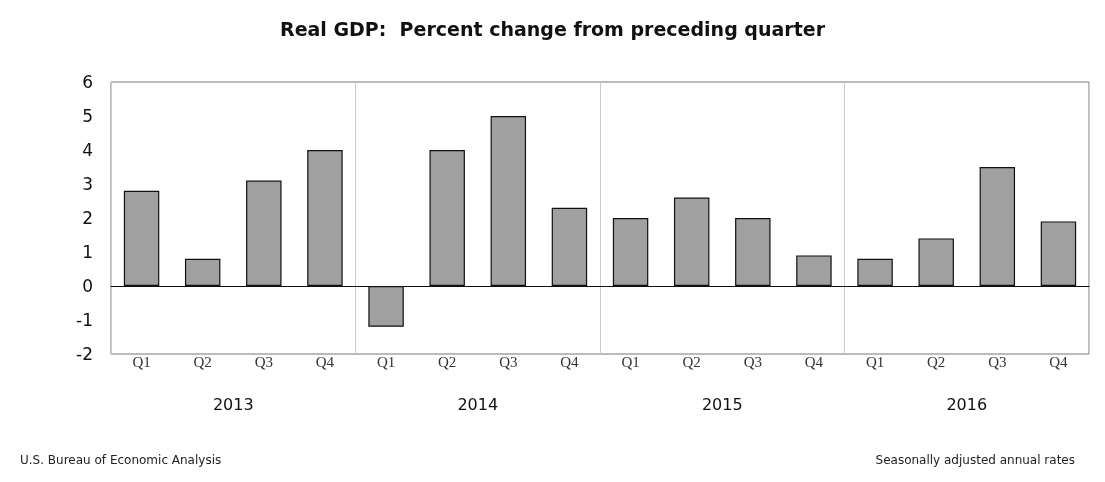  What do you see at coordinates (967, 404) in the screenshot?
I see `text: 2016` at bounding box center [967, 404].